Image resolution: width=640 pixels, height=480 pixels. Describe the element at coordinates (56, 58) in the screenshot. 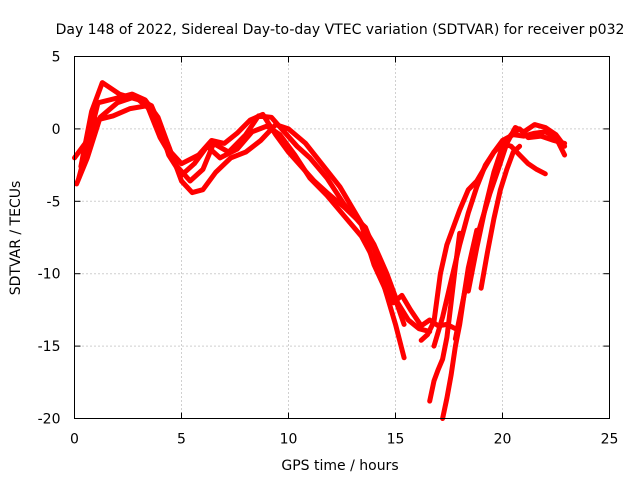

I see `y-tick-label: 5` at that location.